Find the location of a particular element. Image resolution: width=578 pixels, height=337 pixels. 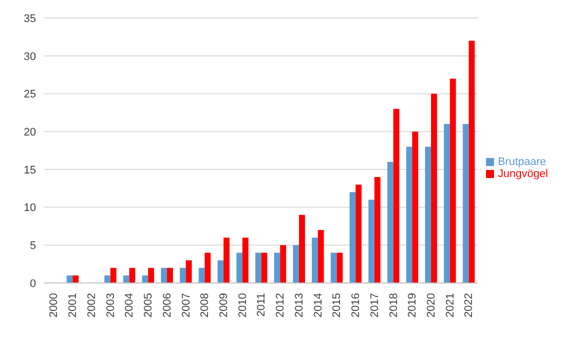

x-tick-label: 2005 is located at coordinates (148, 305).